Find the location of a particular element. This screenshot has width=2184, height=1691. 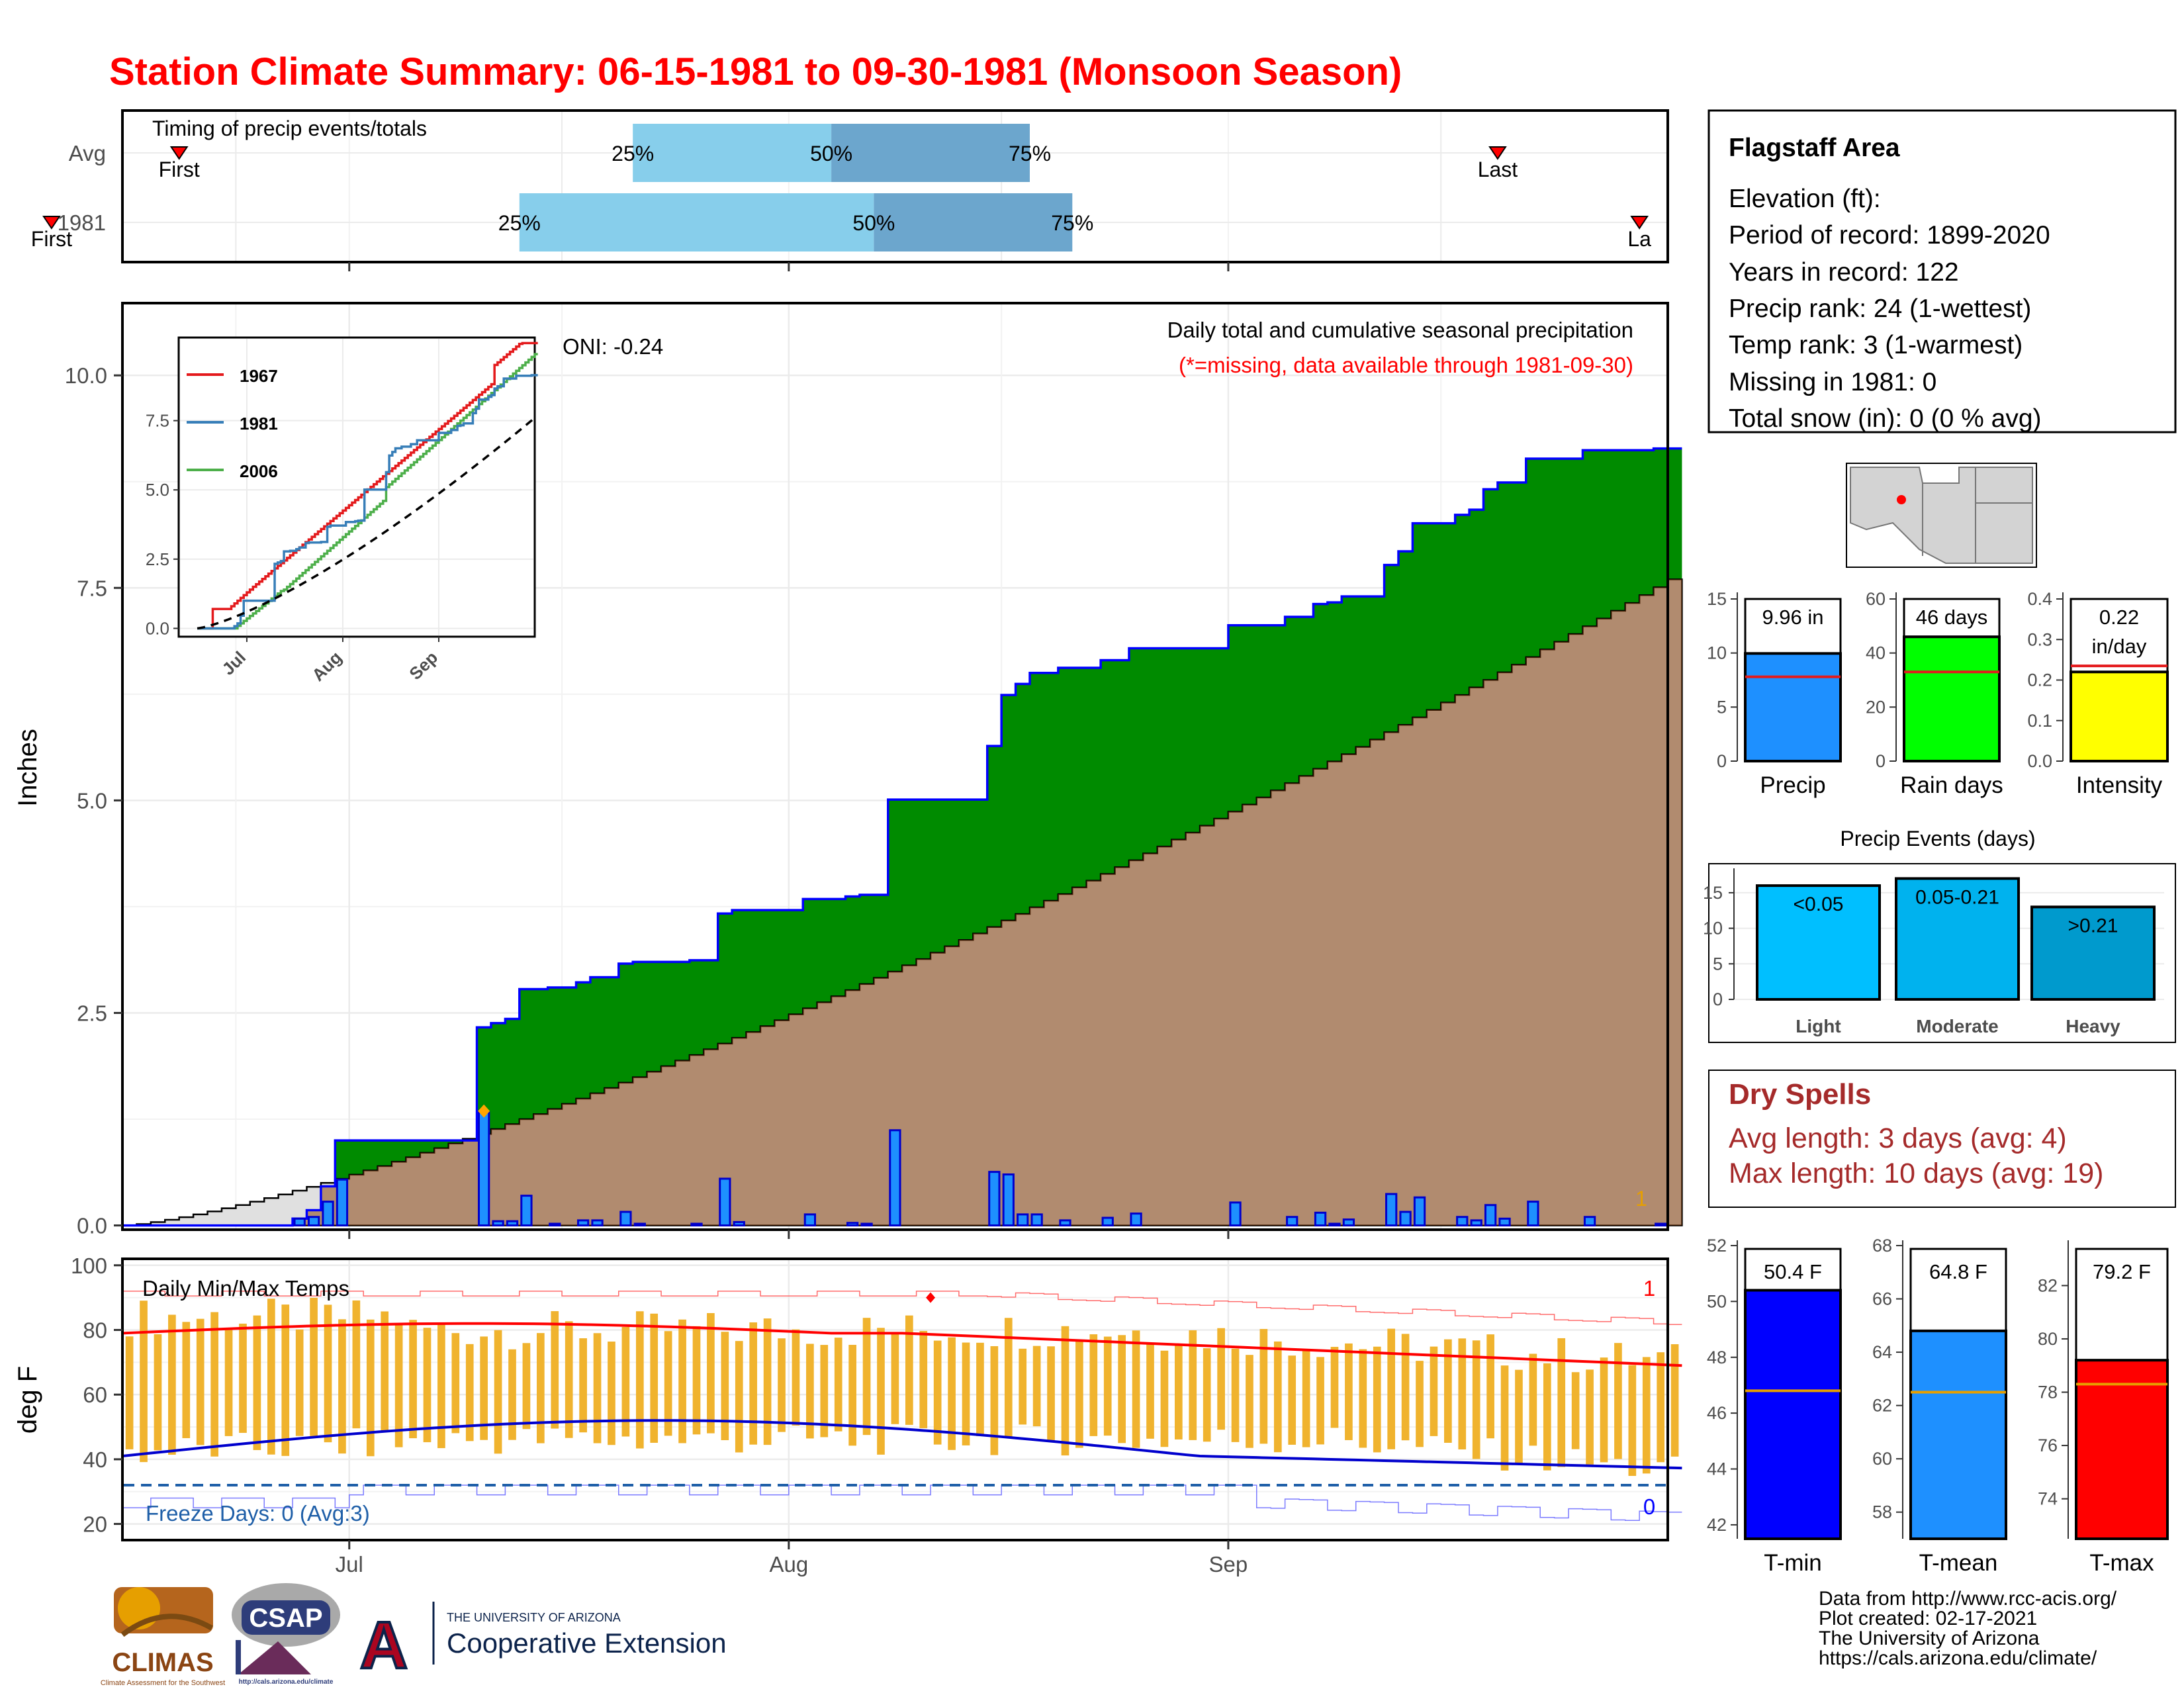

timing-last-label-1981: La is located at coordinates (1639, 239).